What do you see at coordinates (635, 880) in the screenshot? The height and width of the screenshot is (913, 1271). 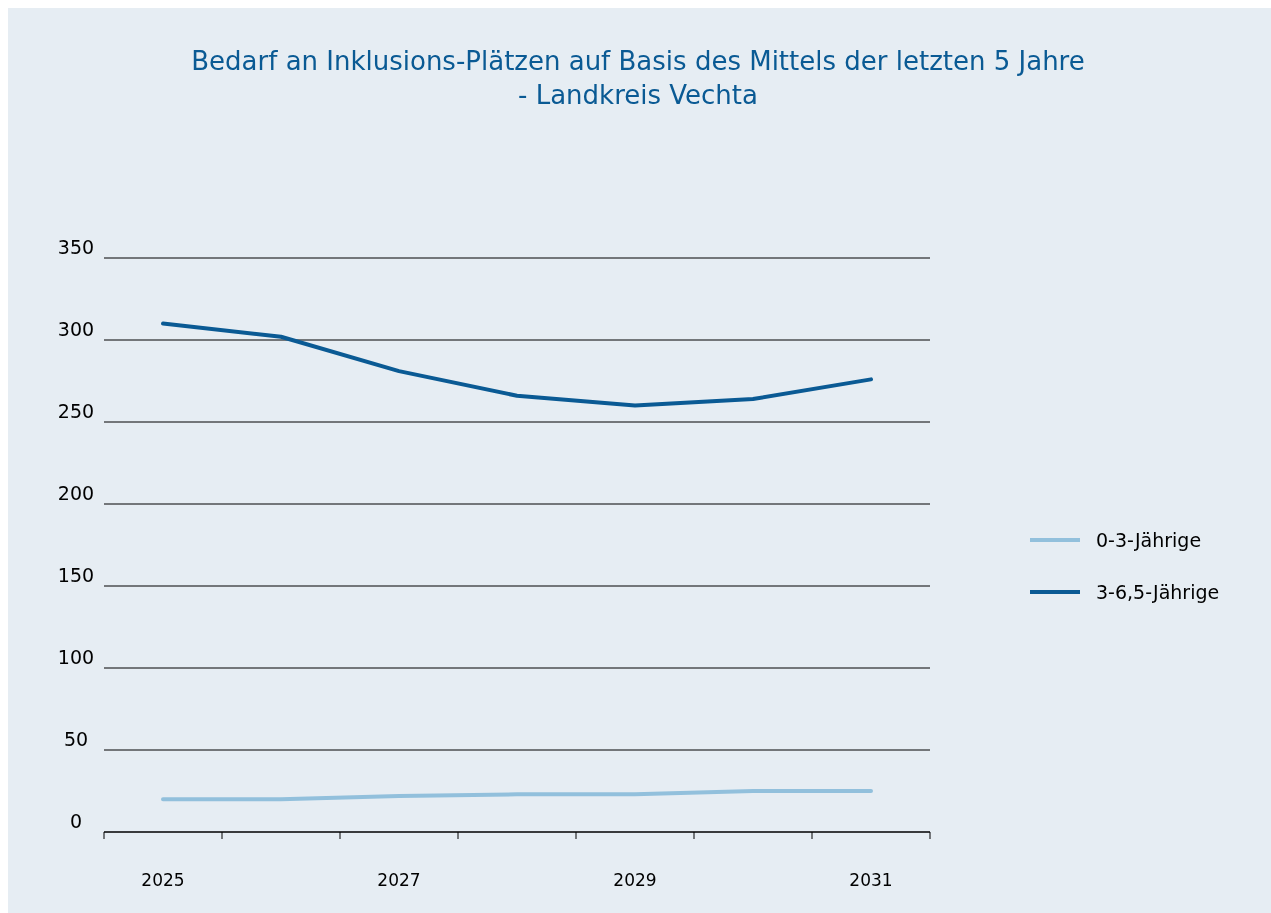 I see `x-tick-label: 2029` at bounding box center [635, 880].